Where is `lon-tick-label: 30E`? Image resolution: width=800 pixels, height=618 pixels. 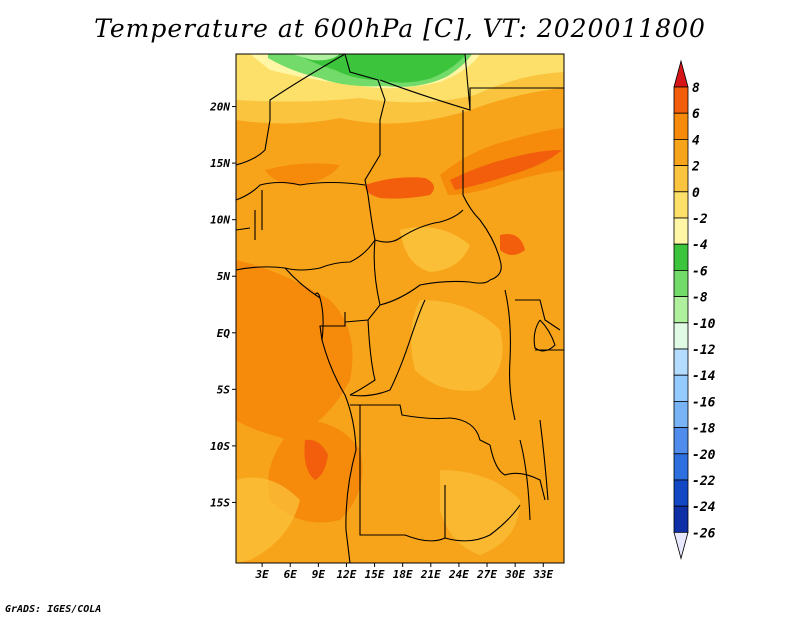
lon-tick-label: 30E is located at coordinates (514, 574).